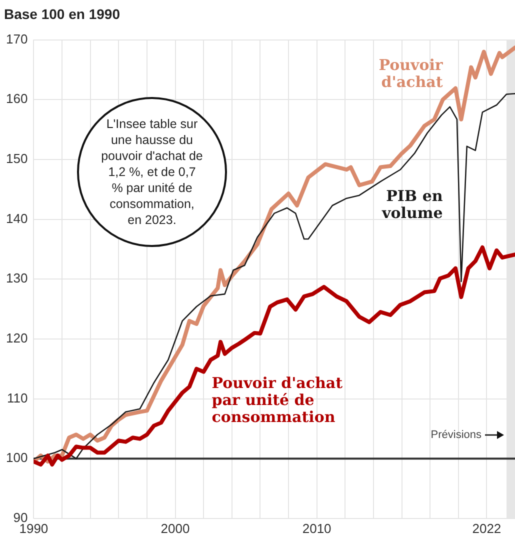 This screenshot has width=515, height=540. Describe the element at coordinates (411, 204) in the screenshot. I see `series-label: PIB en volume` at that location.